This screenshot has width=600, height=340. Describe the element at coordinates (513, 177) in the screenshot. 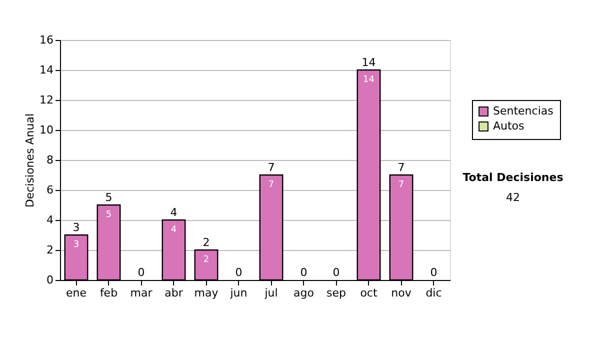

I see `text: Total Decisiones` at that location.